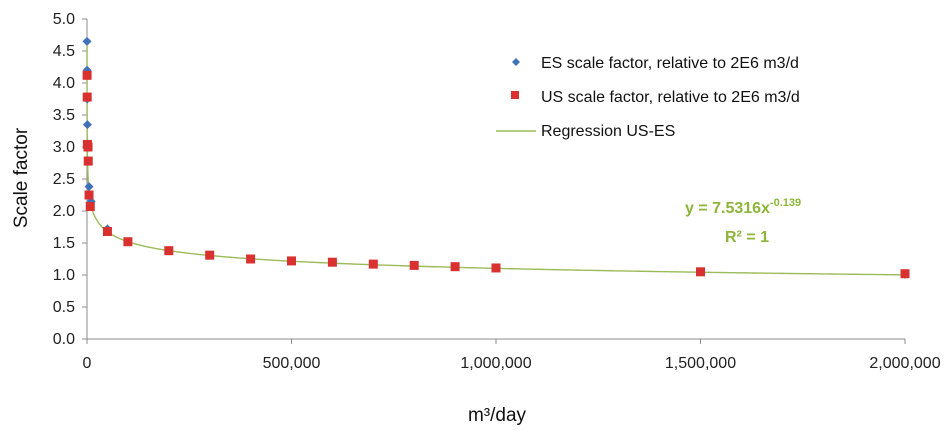 The width and height of the screenshot is (951, 430). Describe the element at coordinates (87, 363) in the screenshot. I see `x-tick-label: 0` at that location.